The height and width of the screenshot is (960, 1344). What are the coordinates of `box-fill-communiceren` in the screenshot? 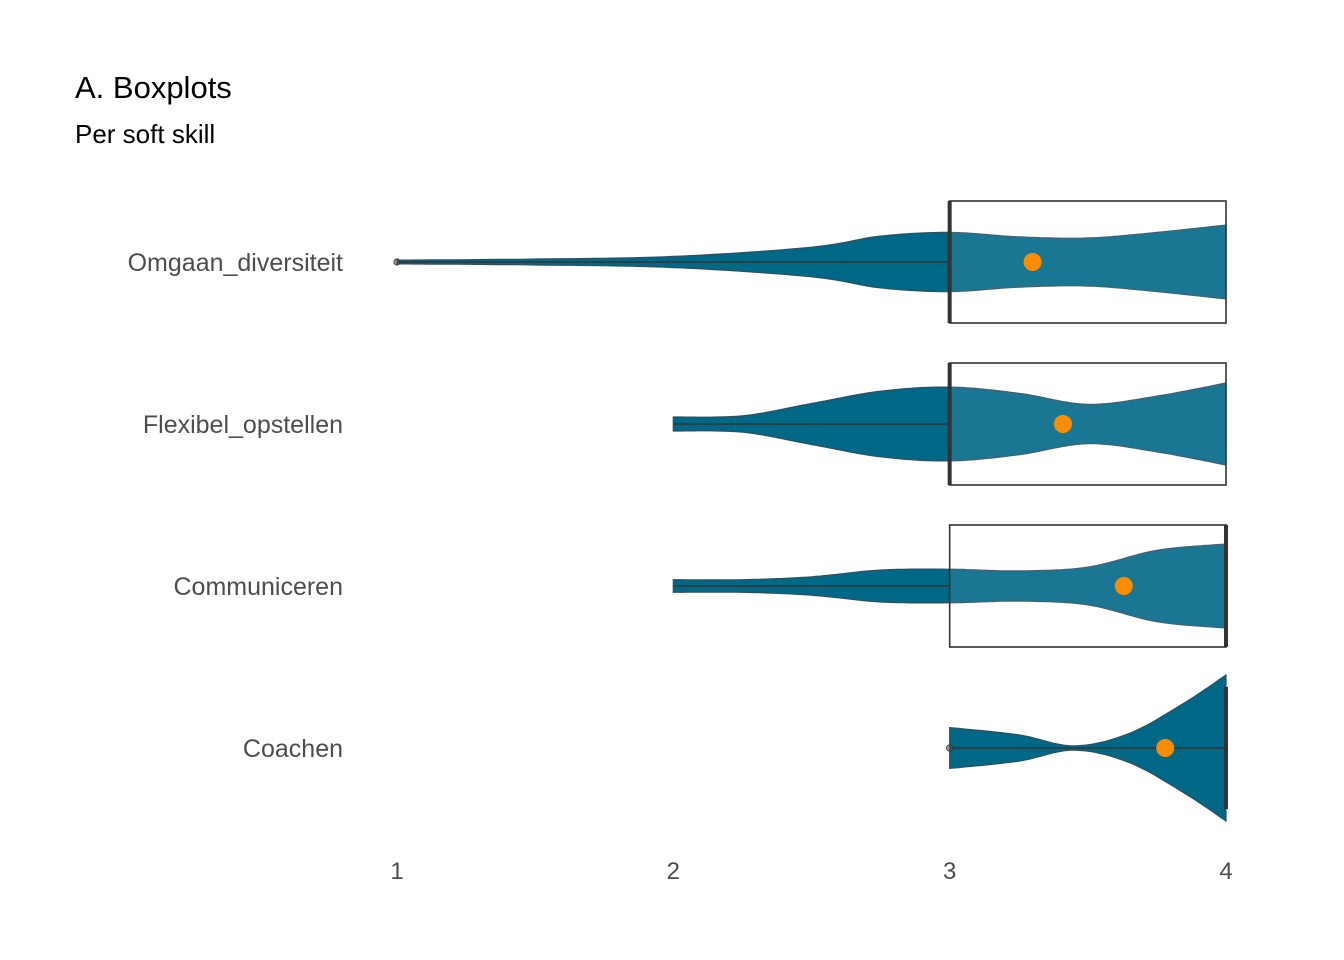 It's located at (1087, 586).